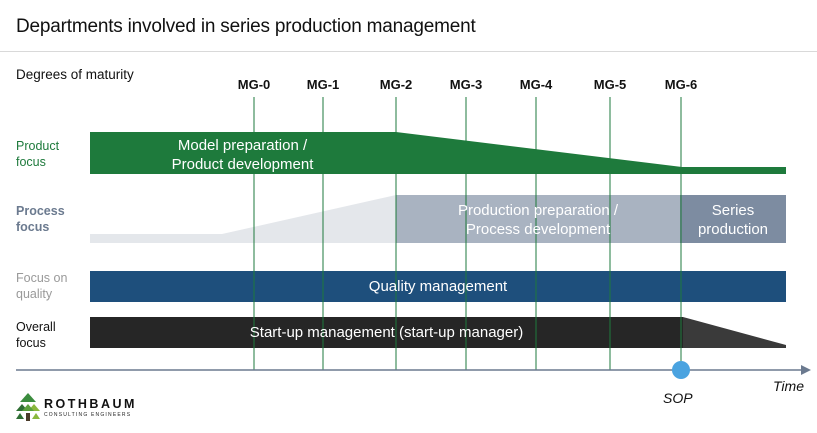  Describe the element at coordinates (36, 327) in the screenshot. I see `row-label-overall-line1: Overall` at that location.